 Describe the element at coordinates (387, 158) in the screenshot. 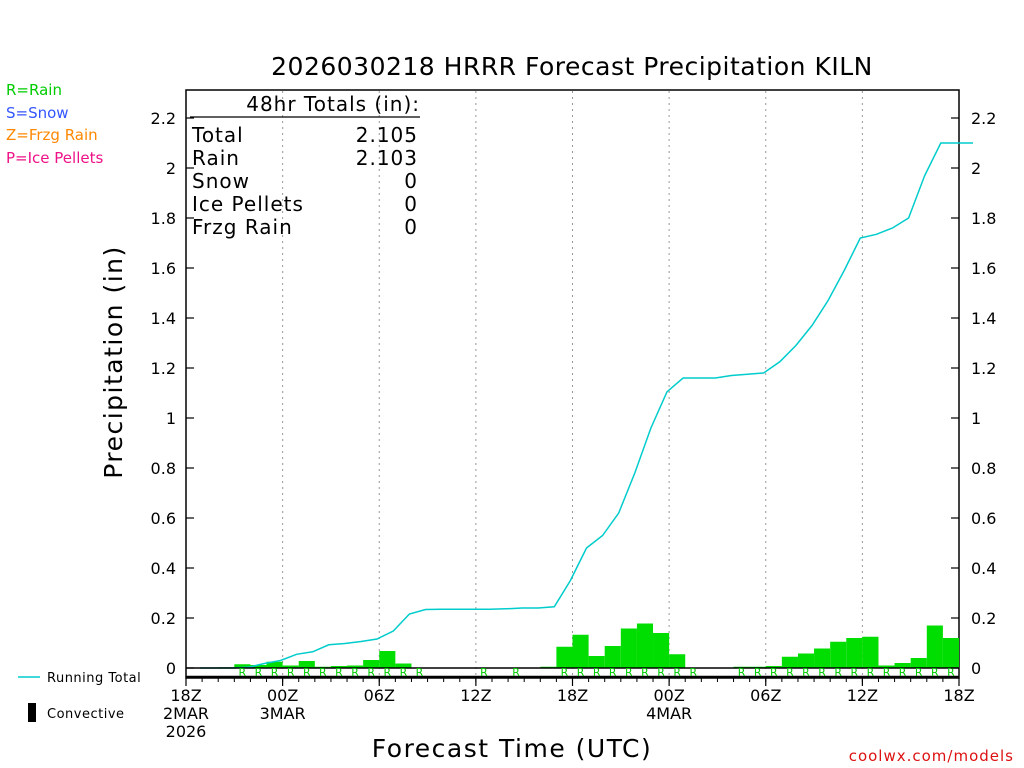

I see `totals-row-value: 2.103` at that location.